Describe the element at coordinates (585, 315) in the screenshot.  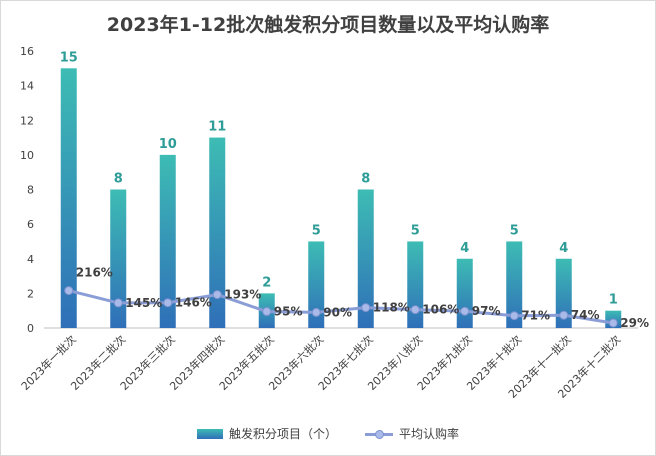
I see `line-value-label: 74%` at that location.